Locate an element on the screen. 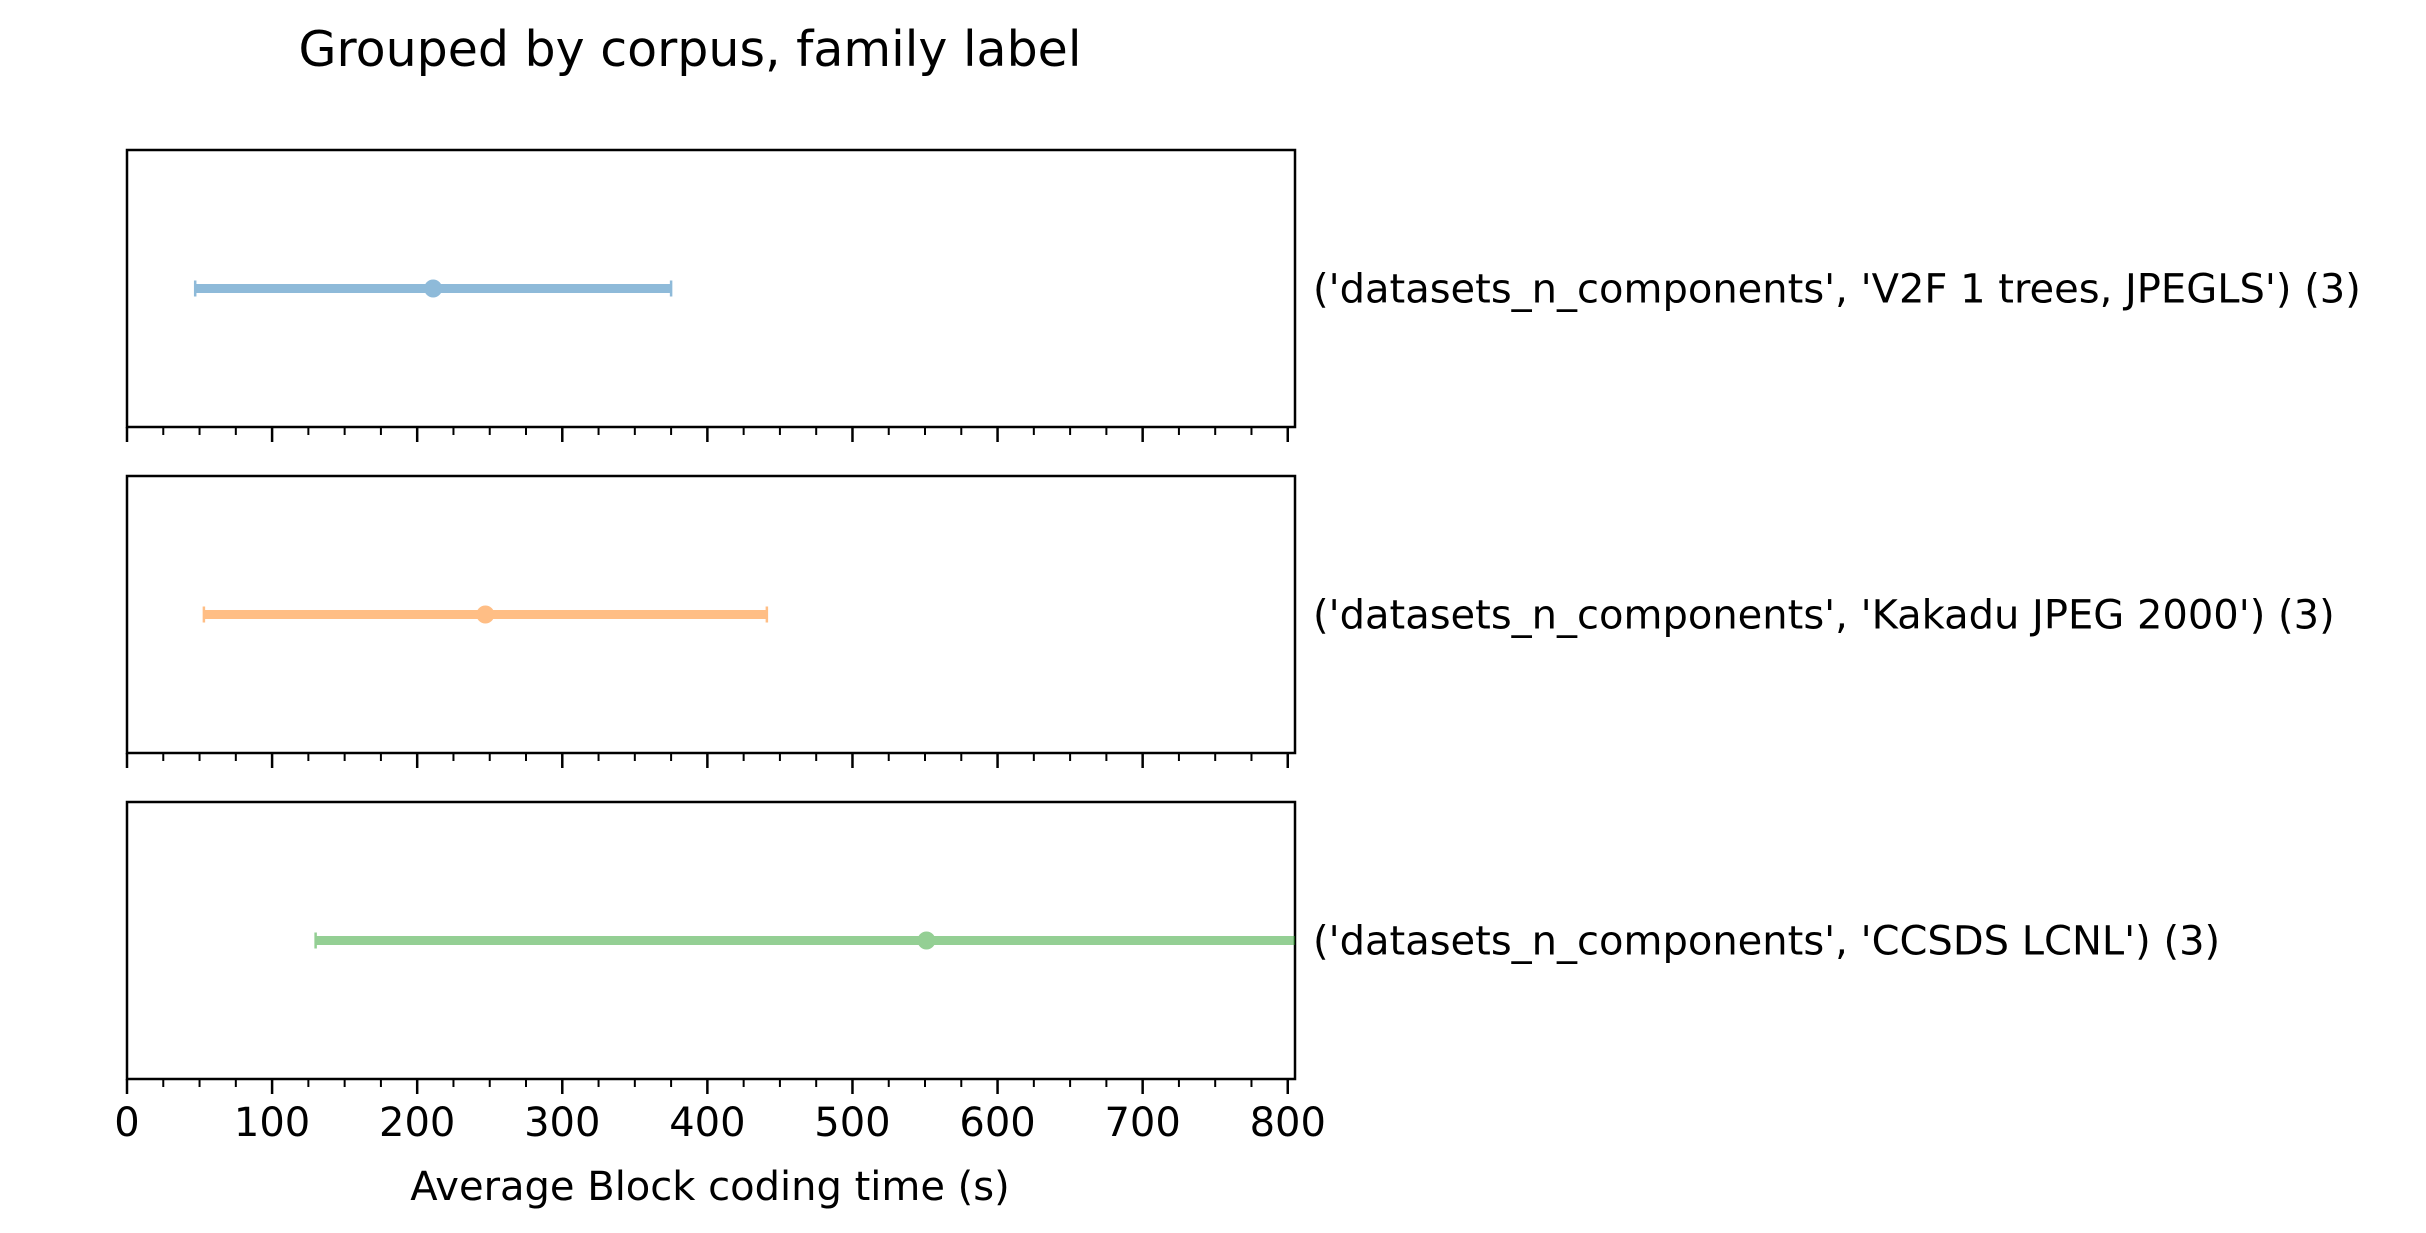 Image resolution: width=2426 pixels, height=1233 pixels. x-tick-label: 0 is located at coordinates (126, 1123).